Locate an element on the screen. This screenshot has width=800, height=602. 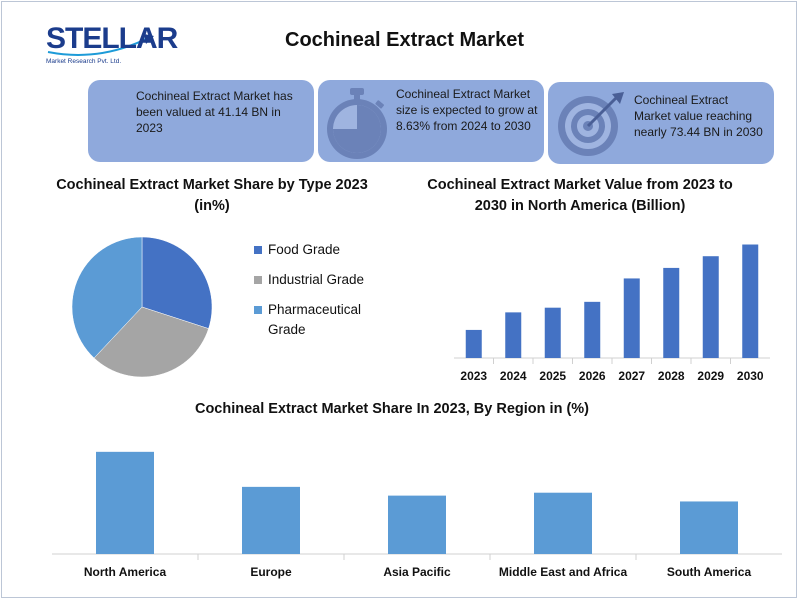
x-tick-label-2025: 2025 is located at coordinates (552, 376).